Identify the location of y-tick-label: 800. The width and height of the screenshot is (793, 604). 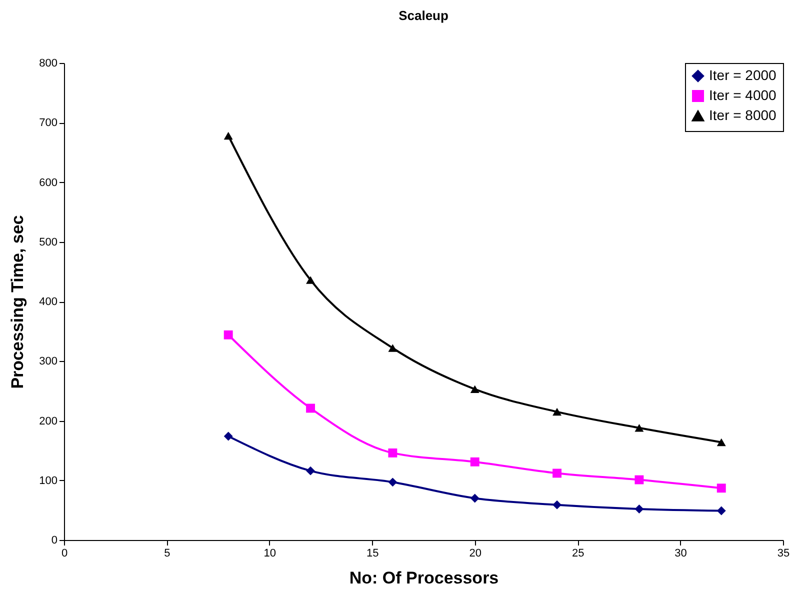
(48, 64).